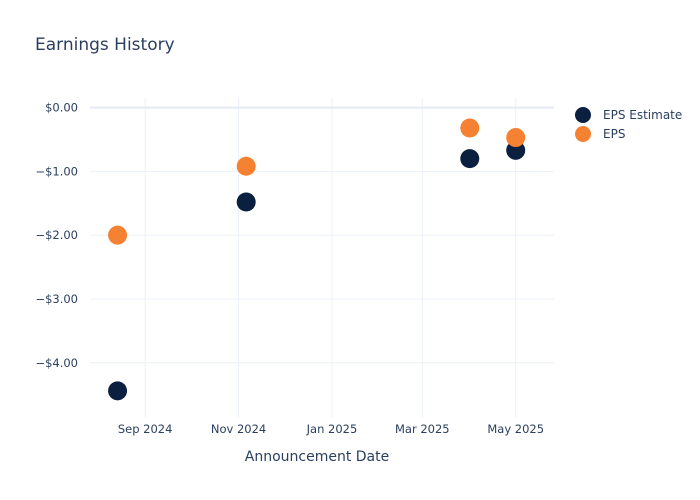 The width and height of the screenshot is (700, 500). Describe the element at coordinates (105, 45) in the screenshot. I see `chart-title: Earnings History` at that location.